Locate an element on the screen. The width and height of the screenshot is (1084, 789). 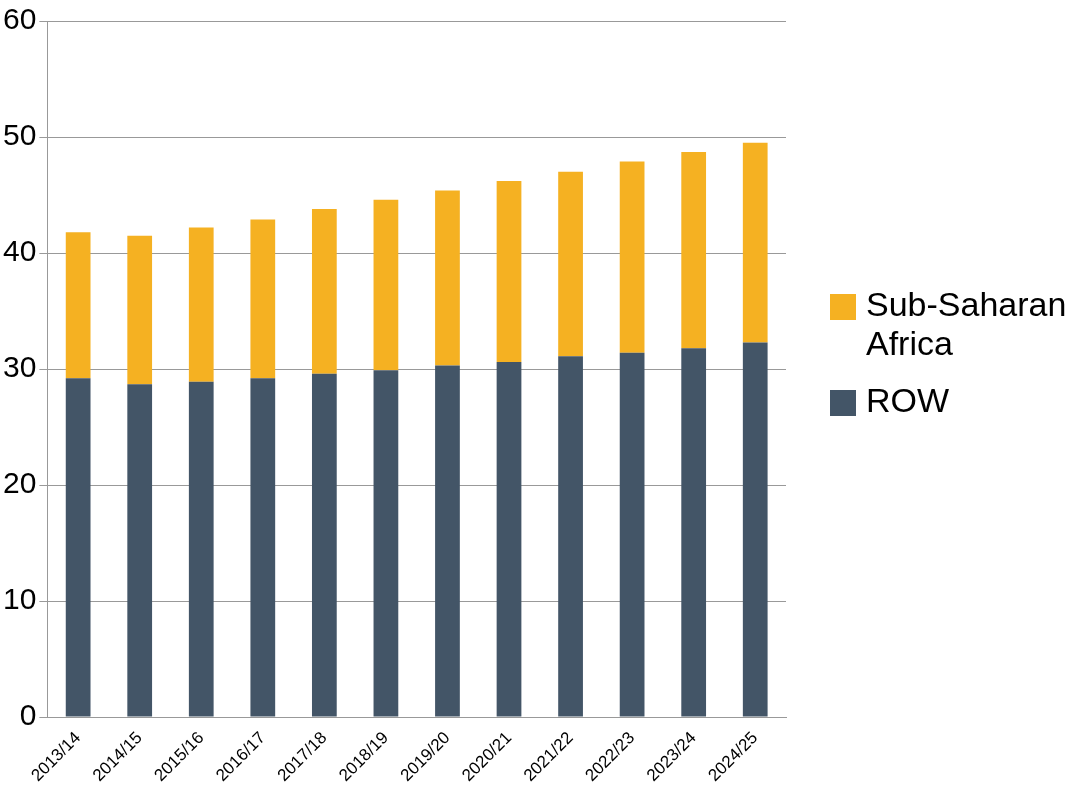
legend-label: Sub-Saharan Africa is located at coordinates (967, 324).